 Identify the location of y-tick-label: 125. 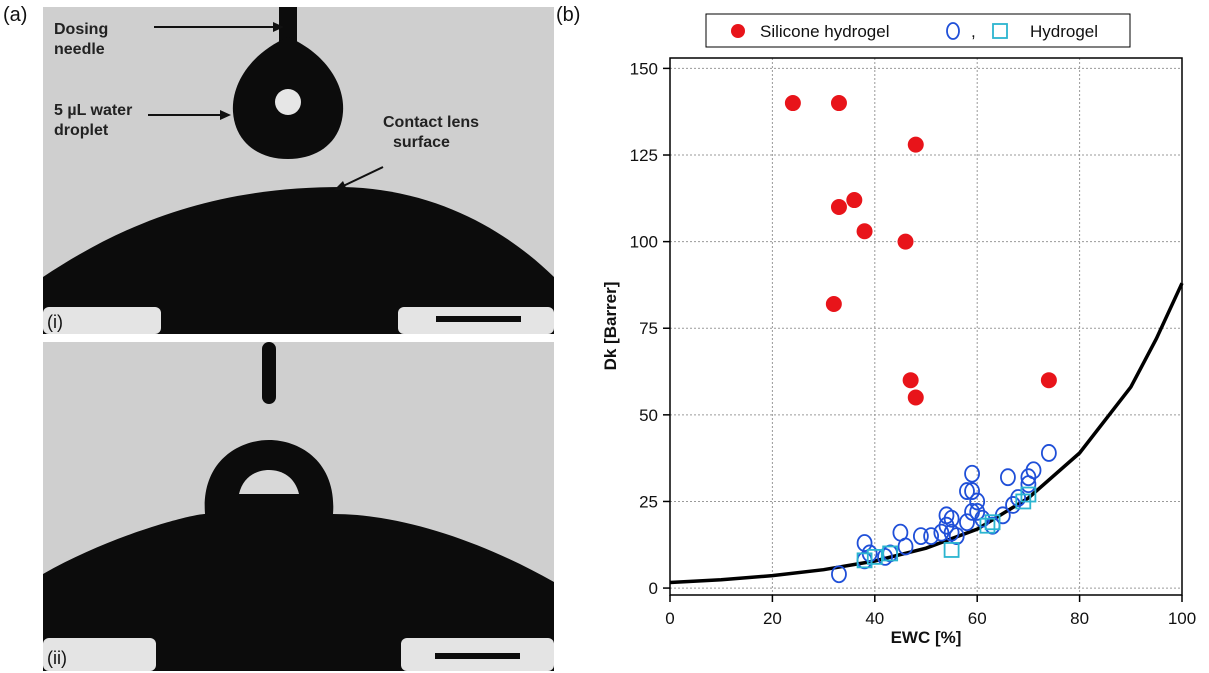
(644, 155).